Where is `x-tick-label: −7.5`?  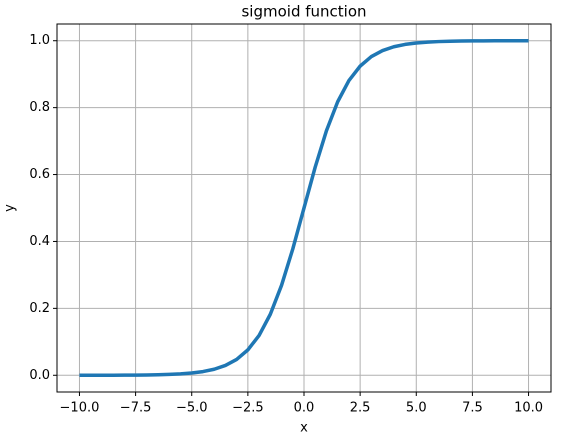 x-tick-label: −7.5 is located at coordinates (136, 408).